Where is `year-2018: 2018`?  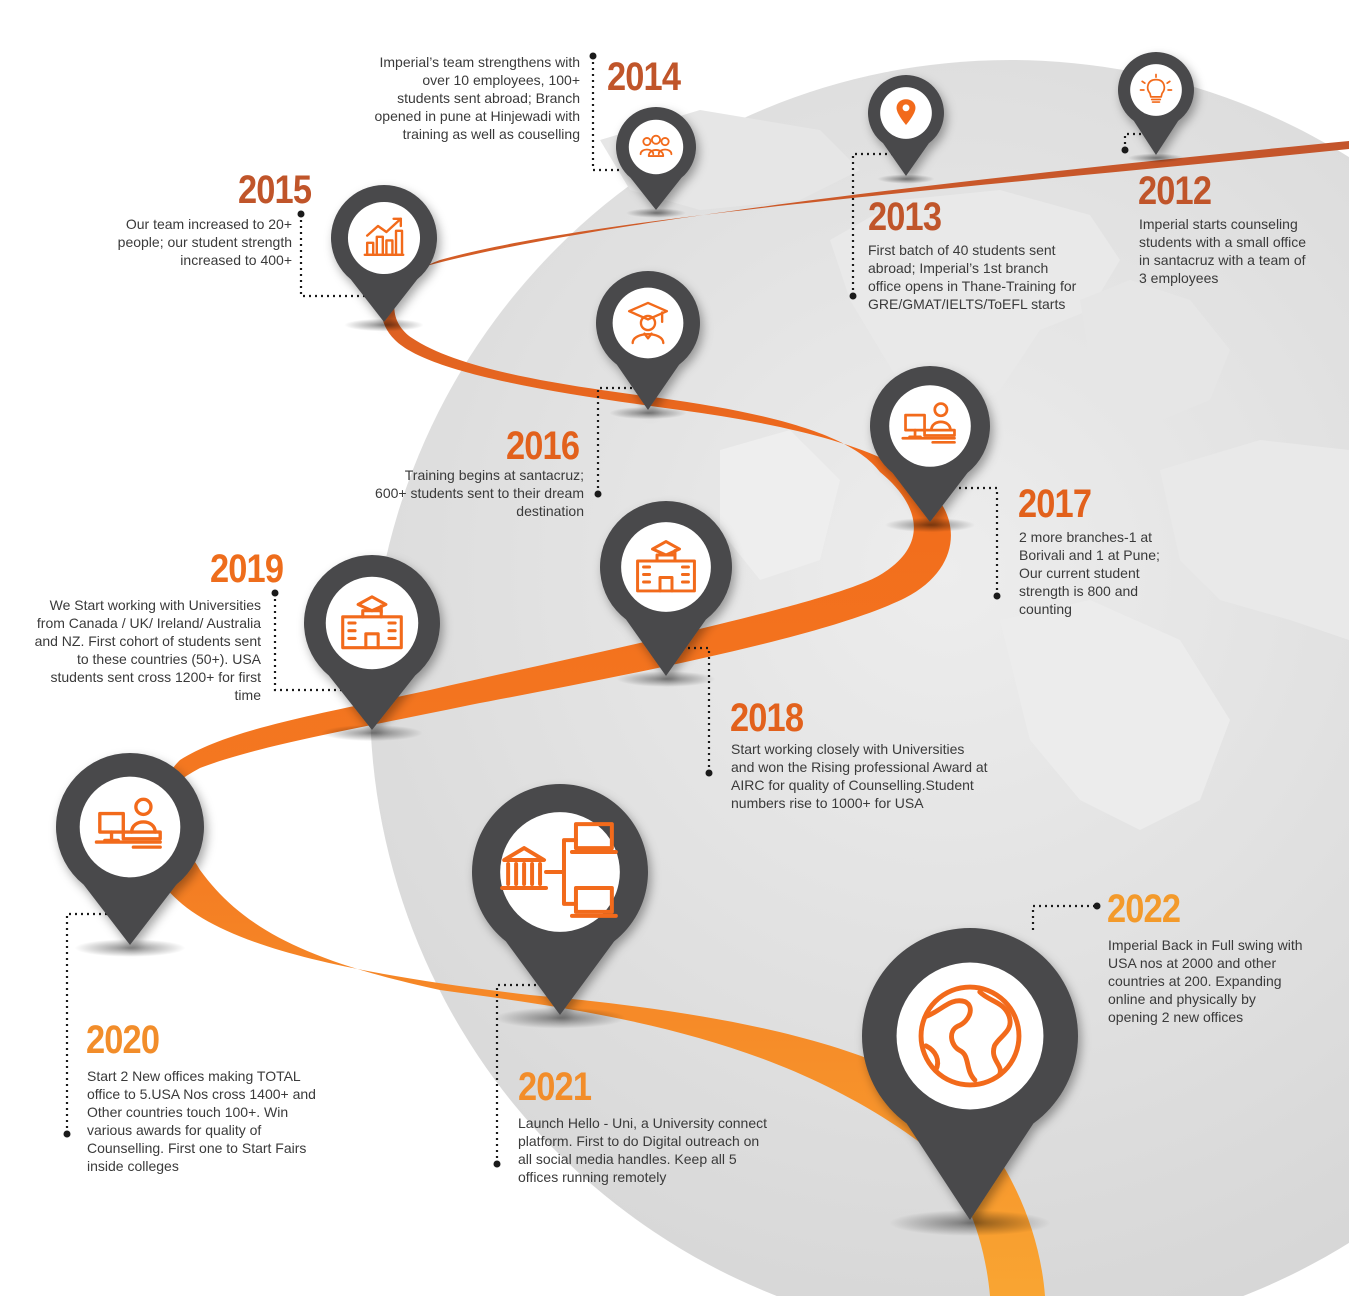
year-2018: 2018 is located at coordinates (767, 718).